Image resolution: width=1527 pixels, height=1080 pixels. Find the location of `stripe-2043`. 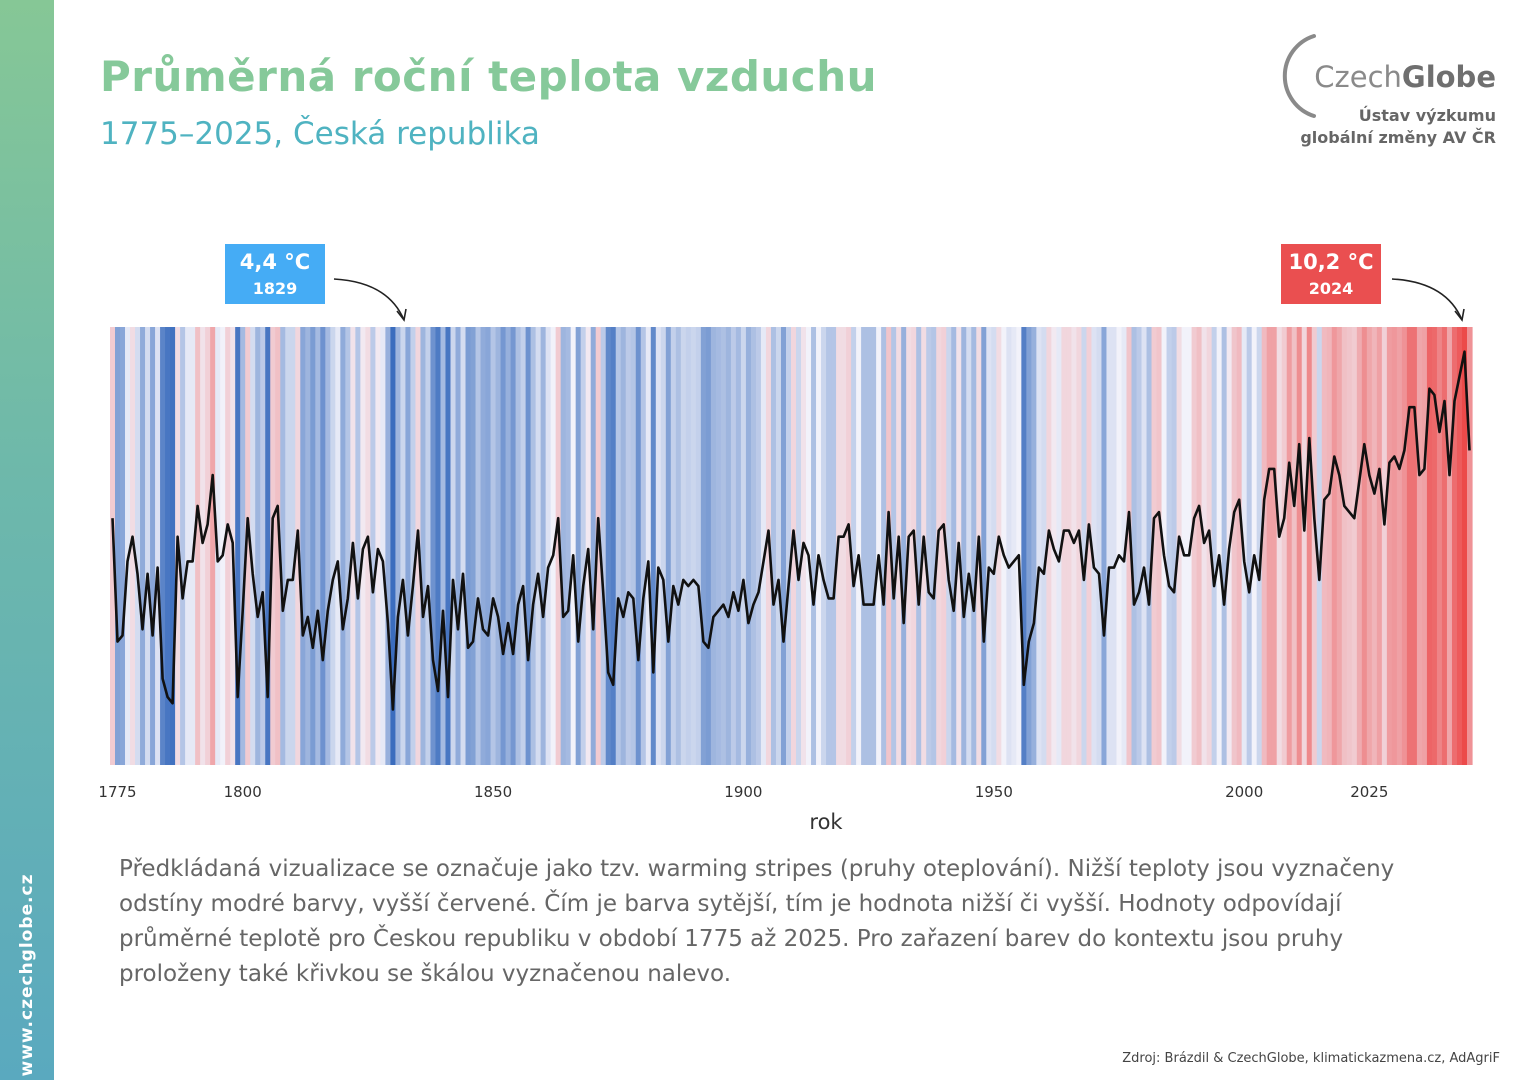

stripe-2043 is located at coordinates (1459, 546).